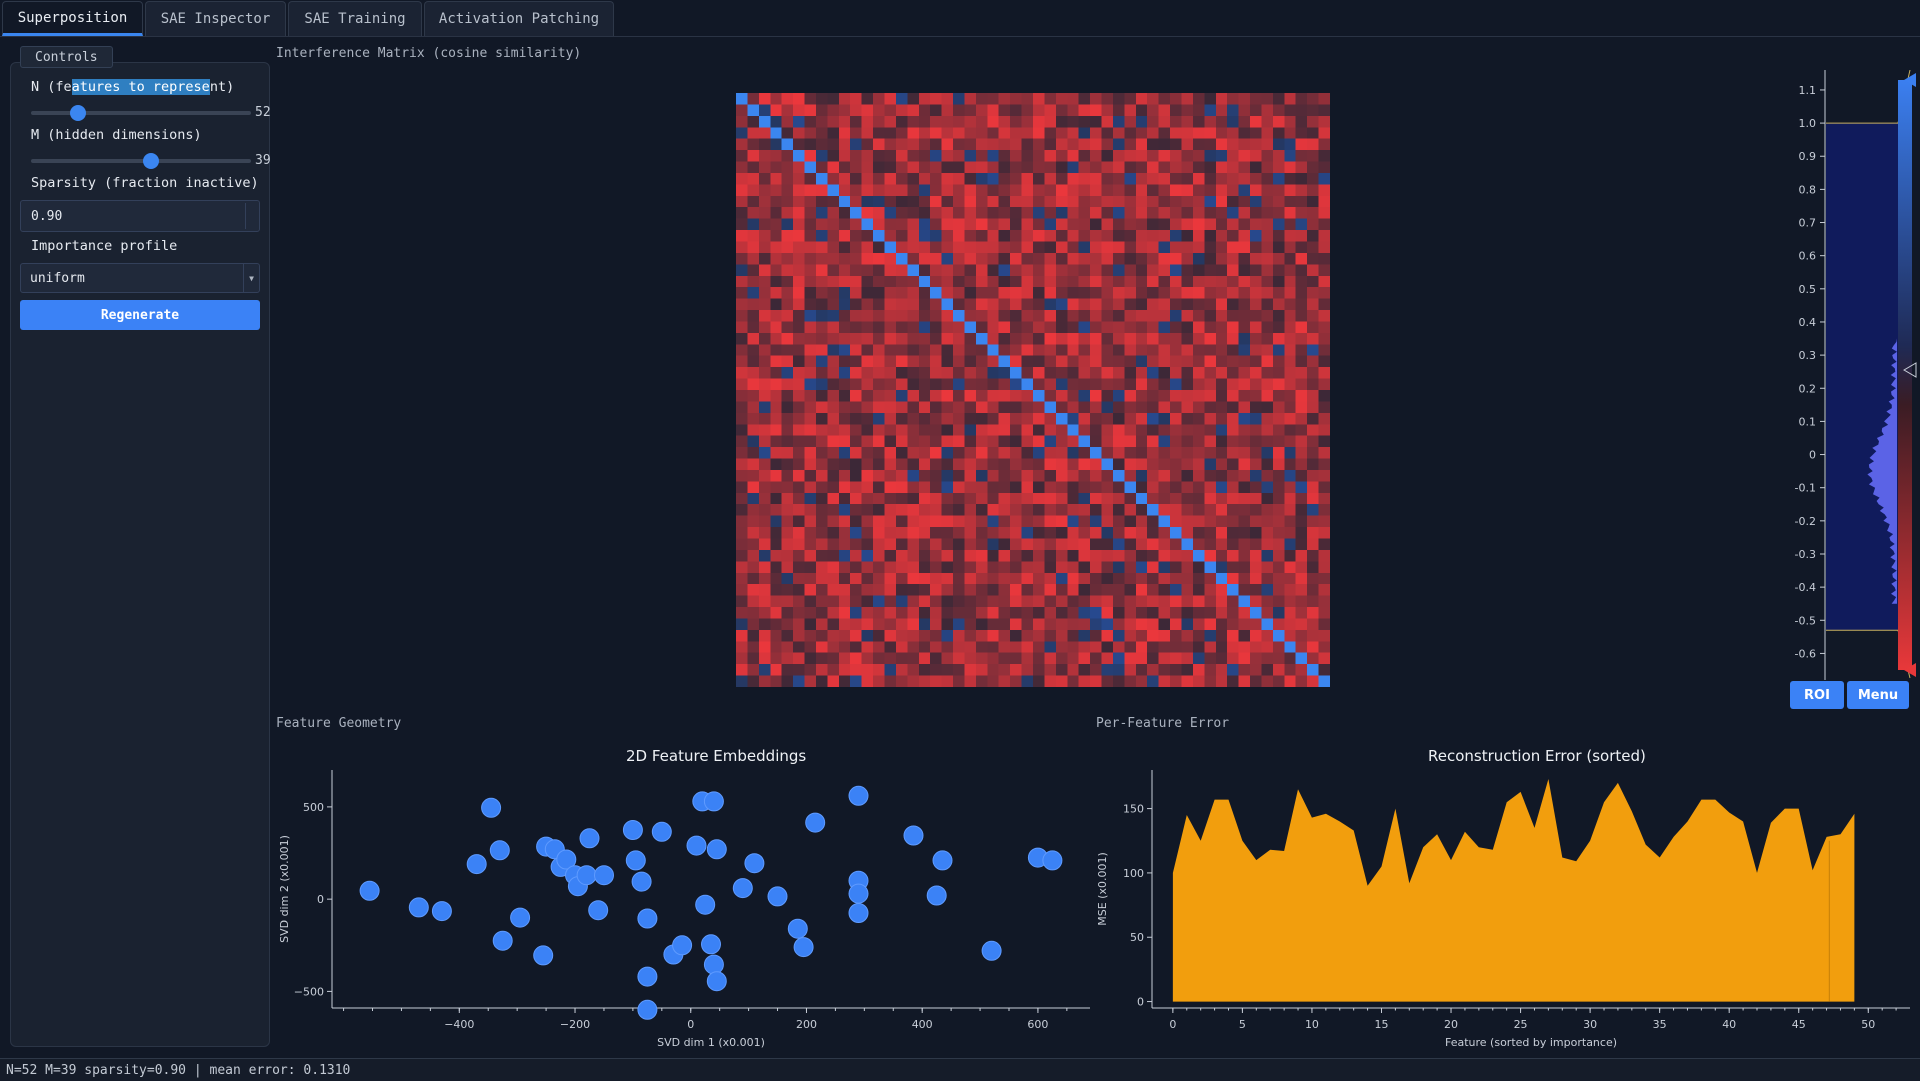  What do you see at coordinates (1878, 695) in the screenshot?
I see `menu-button: Menu` at bounding box center [1878, 695].